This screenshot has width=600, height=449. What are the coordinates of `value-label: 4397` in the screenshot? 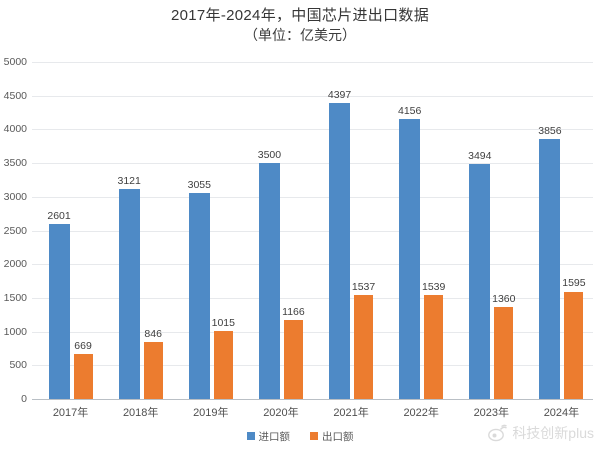 It's located at (339, 94).